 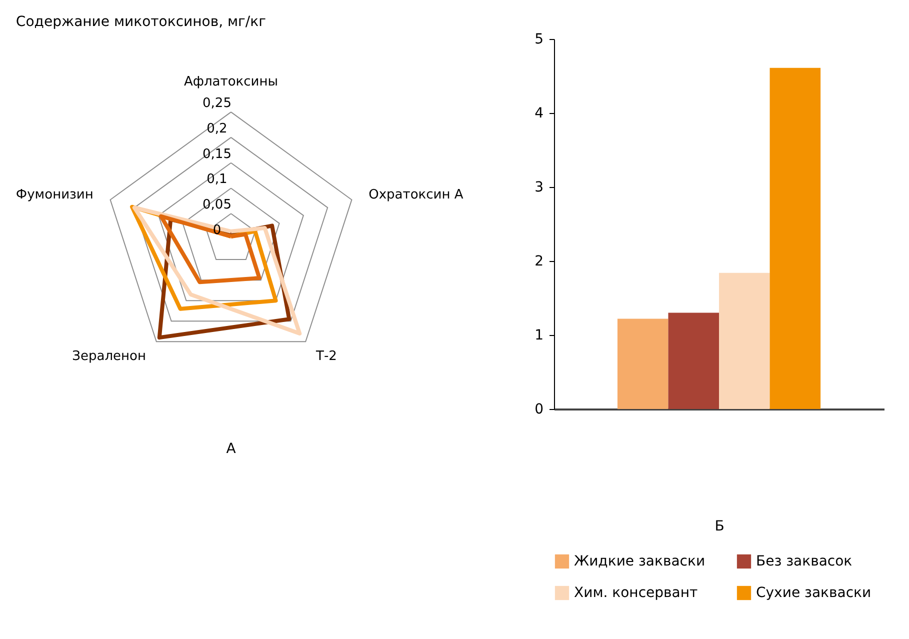 What do you see at coordinates (217, 128) in the screenshot?
I see `y-tick-label: 0,2` at bounding box center [217, 128].